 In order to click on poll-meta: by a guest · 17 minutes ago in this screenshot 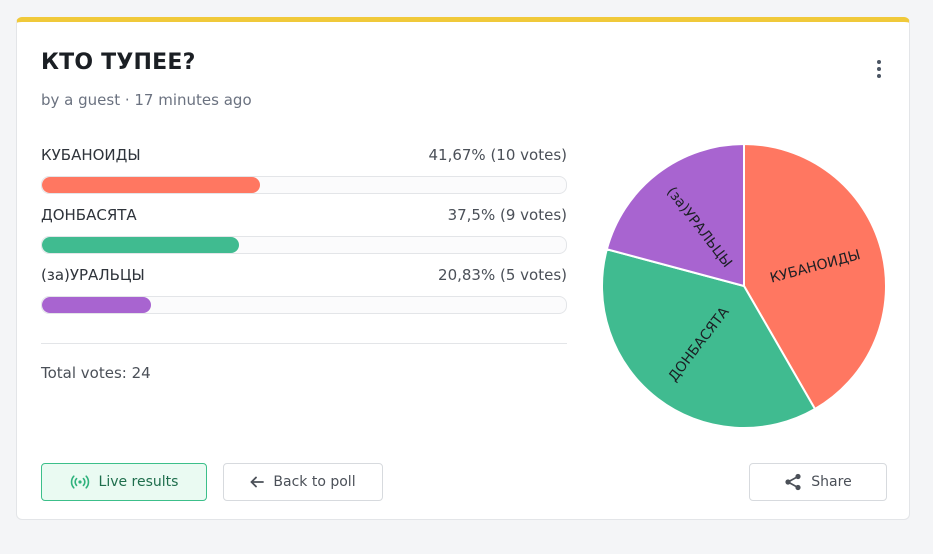, I will do `click(146, 100)`.